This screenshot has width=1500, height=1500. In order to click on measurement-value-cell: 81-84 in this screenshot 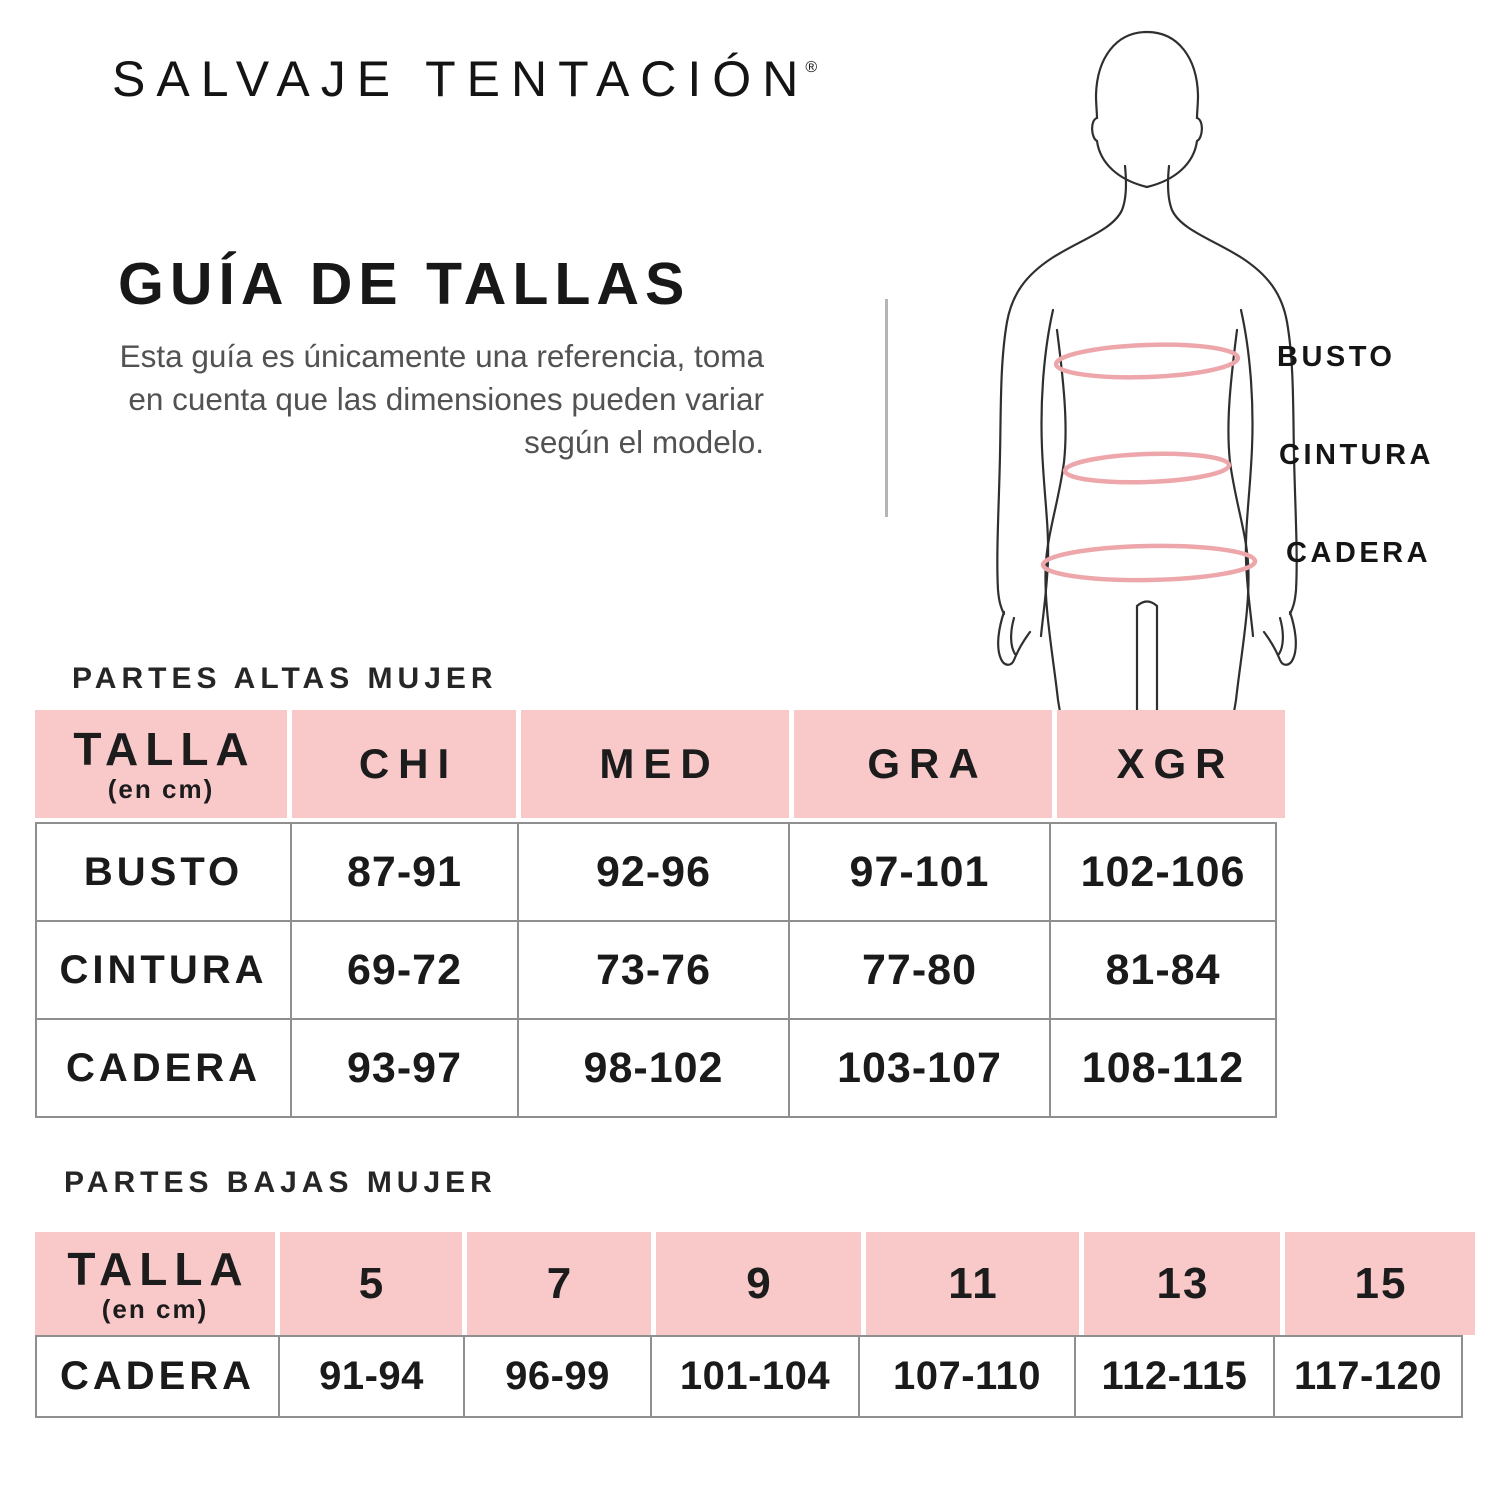, I will do `click(1163, 970)`.